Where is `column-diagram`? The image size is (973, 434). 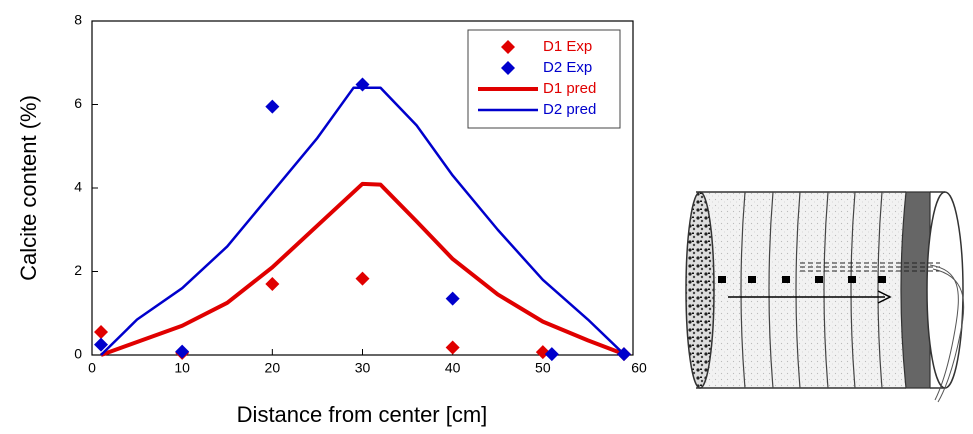
column-diagram is located at coordinates (825, 297).